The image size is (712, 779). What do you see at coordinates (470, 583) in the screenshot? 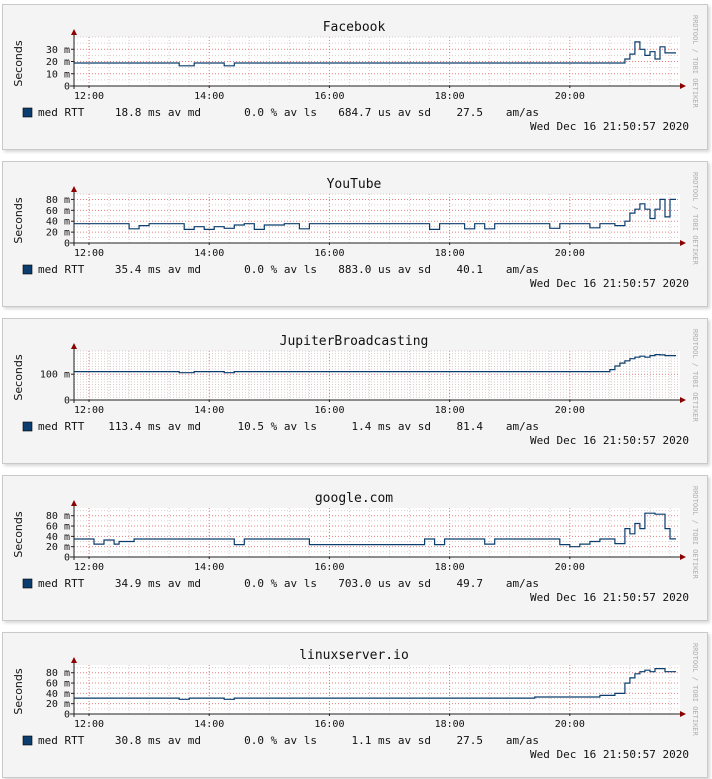
I see `legend-stat: 49.7` at bounding box center [470, 583].